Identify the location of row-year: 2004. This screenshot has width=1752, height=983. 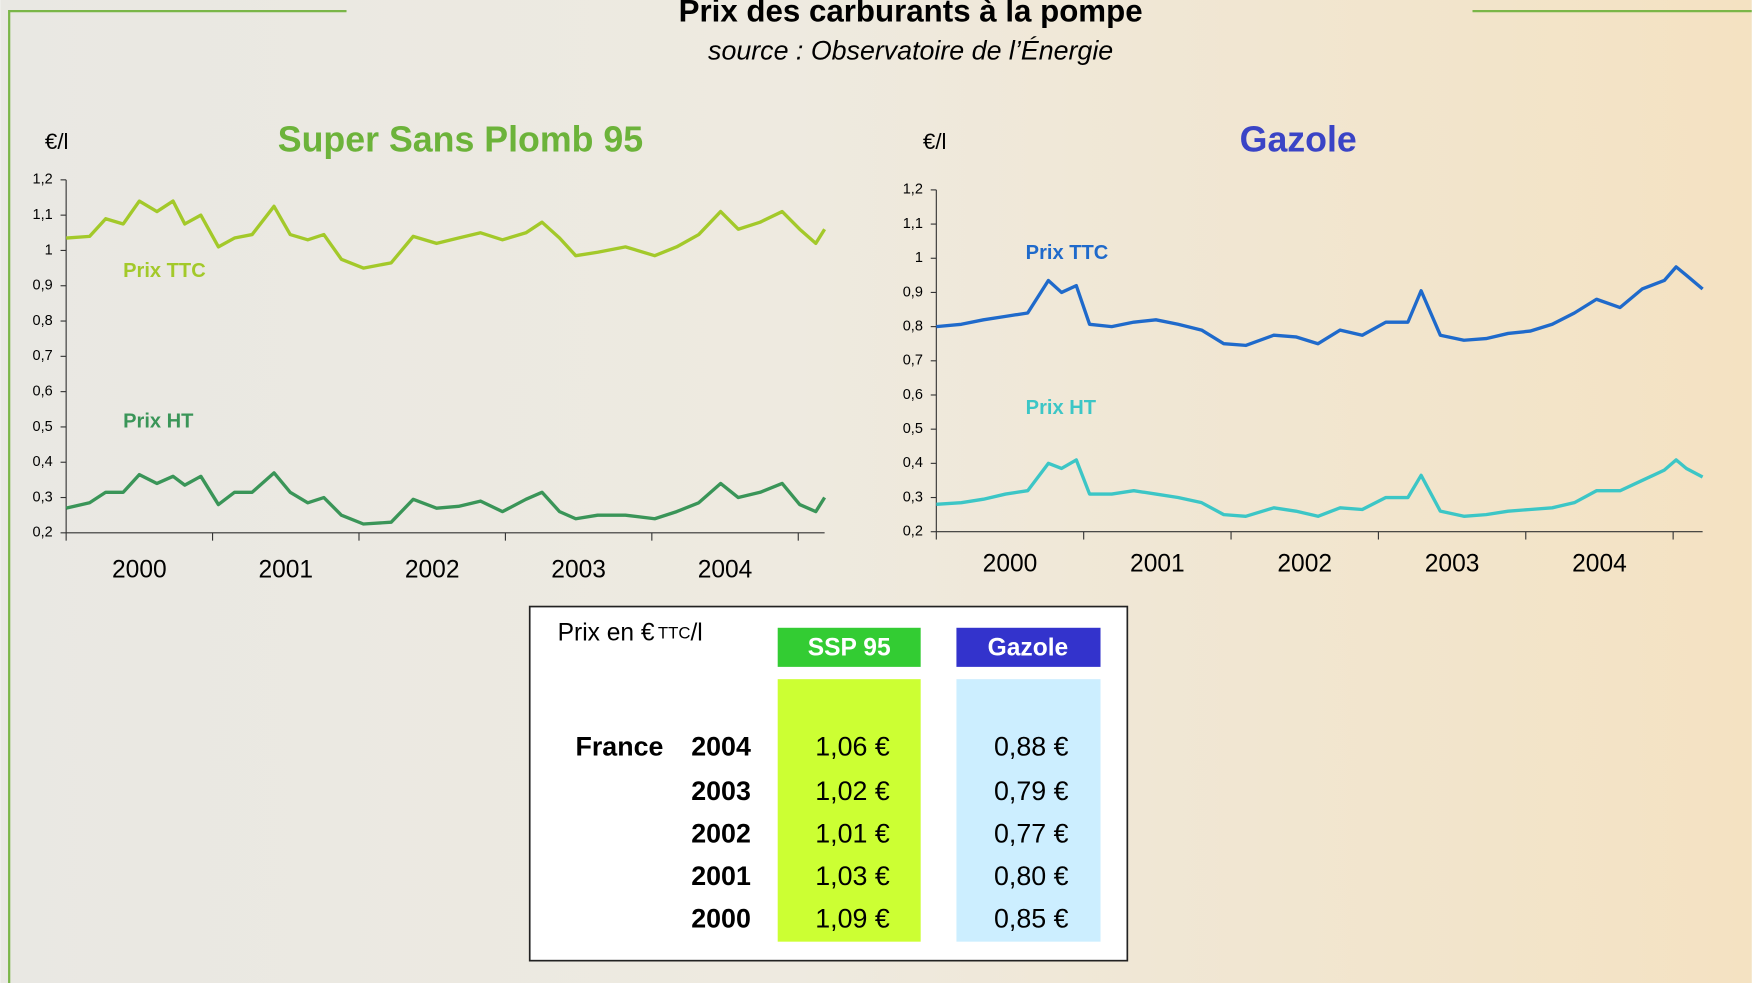
(721, 746).